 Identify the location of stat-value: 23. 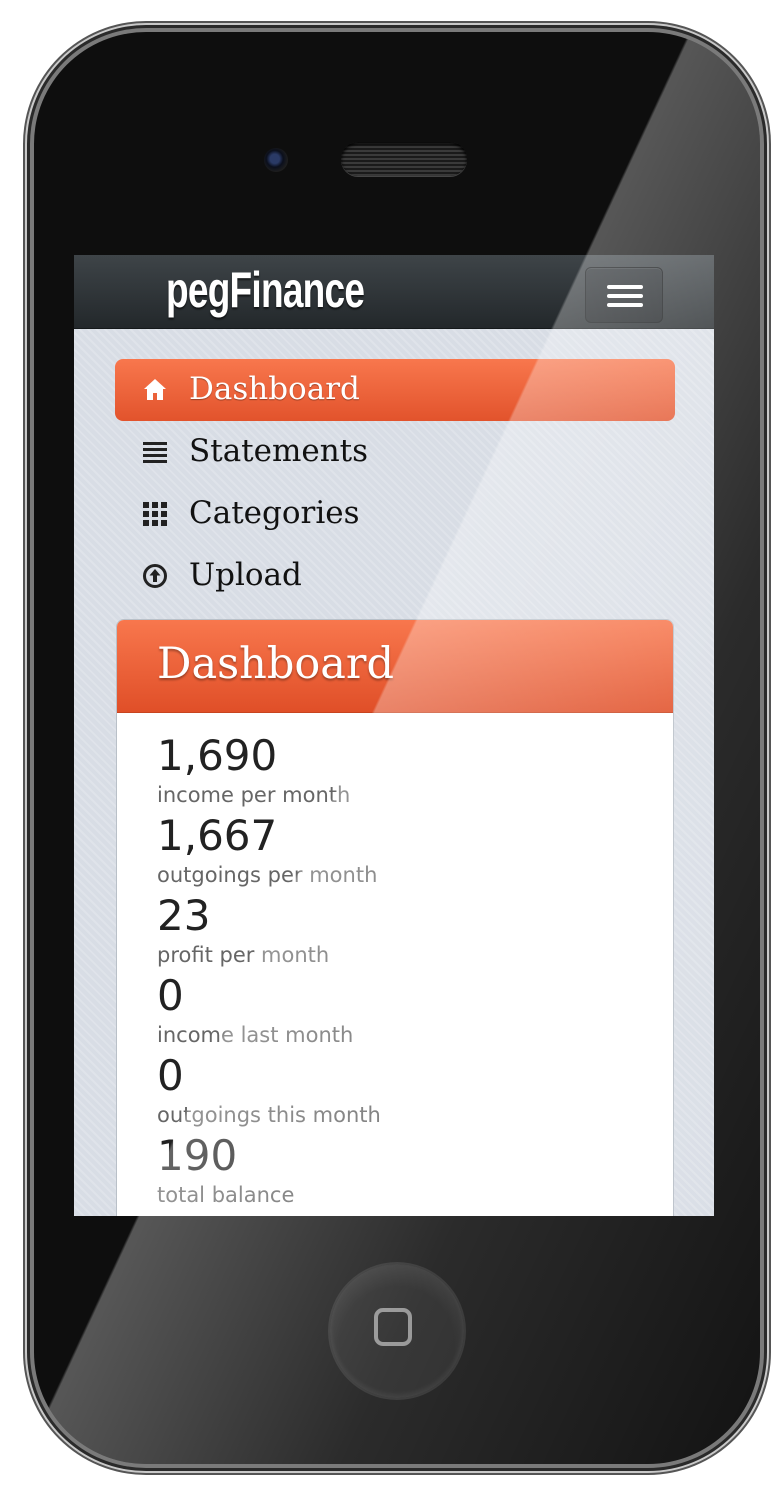
(184, 915).